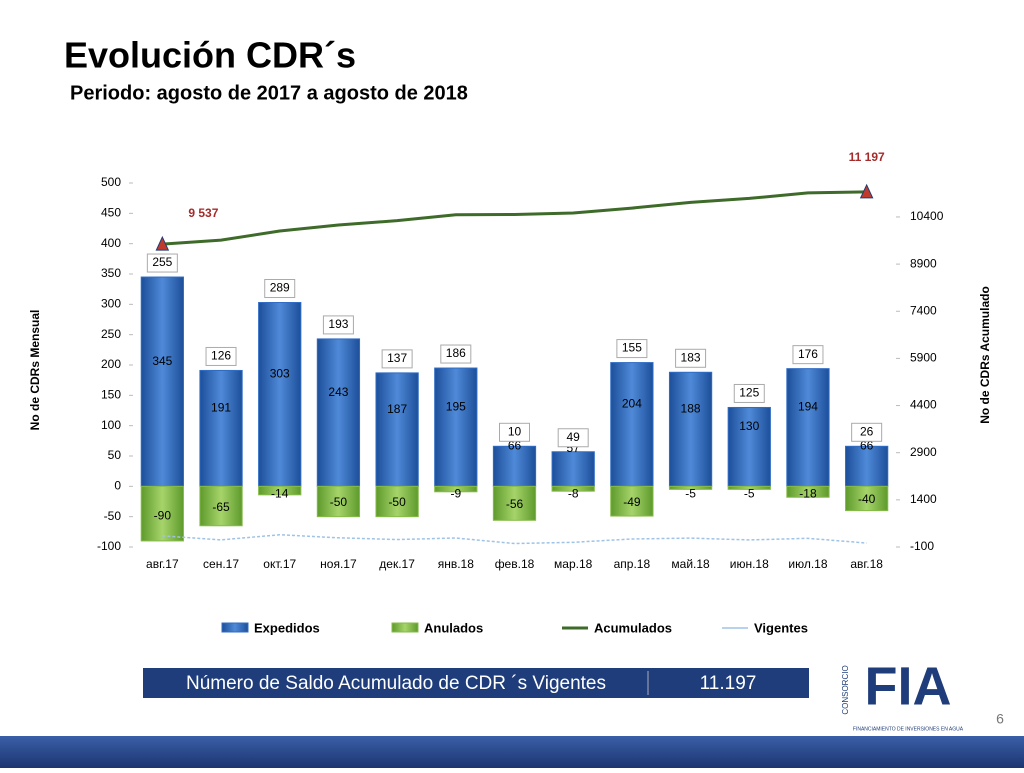  Describe the element at coordinates (338, 392) in the screenshot. I see `bar-label: 243` at that location.